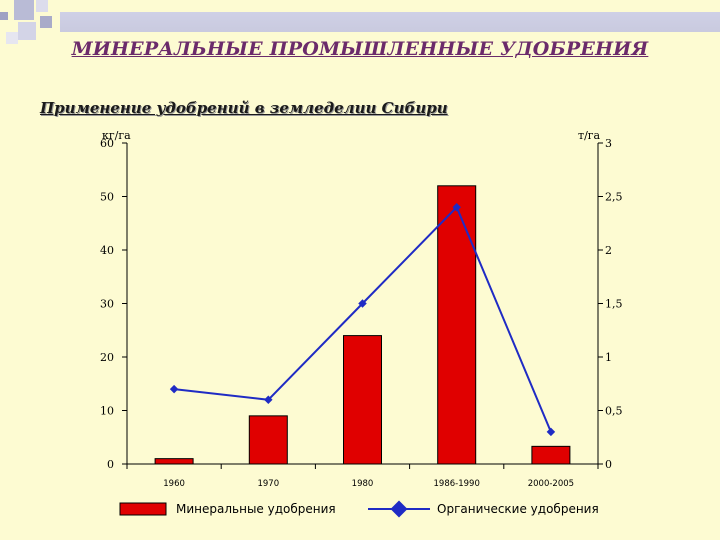  Describe the element at coordinates (107, 250) in the screenshot. I see `left-tick-label: 40` at that location.